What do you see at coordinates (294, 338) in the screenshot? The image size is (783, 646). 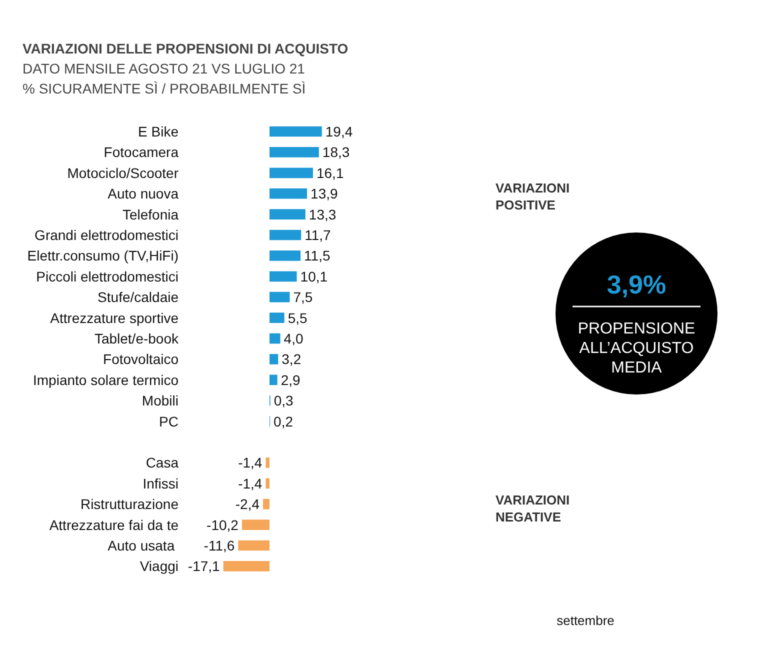 I see `data-label: 4,0` at bounding box center [294, 338].